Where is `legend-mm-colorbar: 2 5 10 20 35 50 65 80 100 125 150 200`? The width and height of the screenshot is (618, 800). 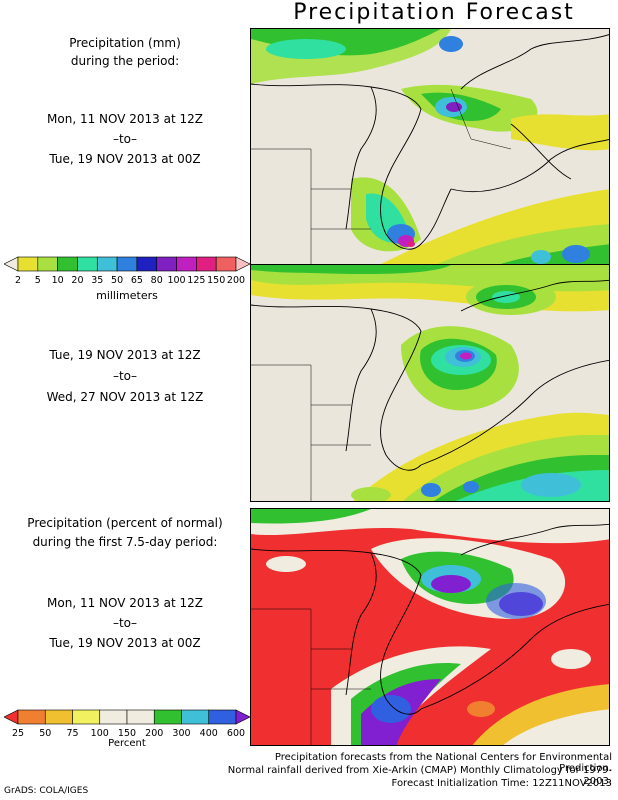 legend-mm-colorbar: 2 5 10 20 35 50 65 80 100 125 150 200 is located at coordinates (127, 271).